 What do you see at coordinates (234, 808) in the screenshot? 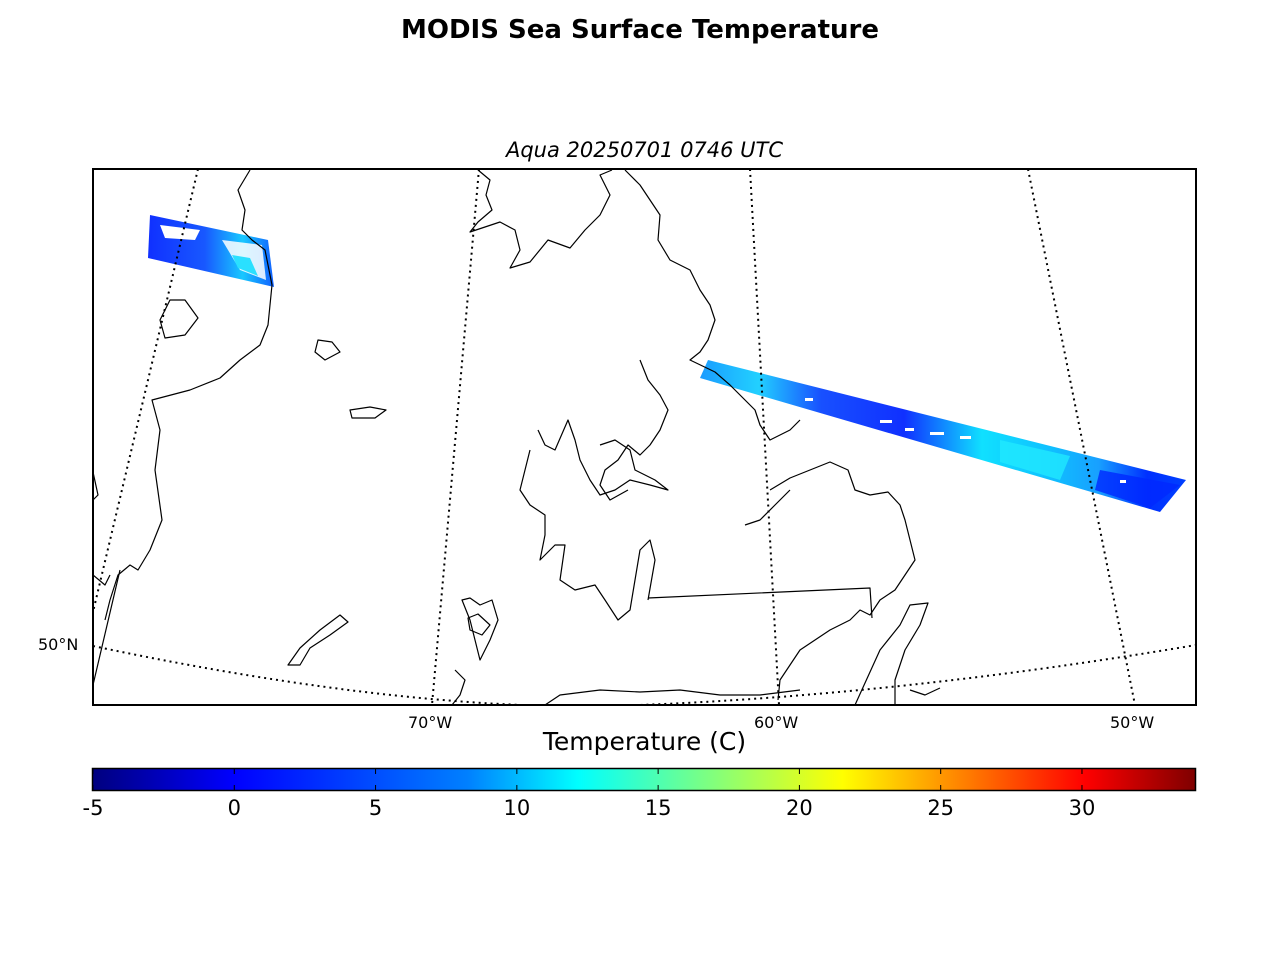
I see `colorbar-tick-label: 0` at bounding box center [234, 808].